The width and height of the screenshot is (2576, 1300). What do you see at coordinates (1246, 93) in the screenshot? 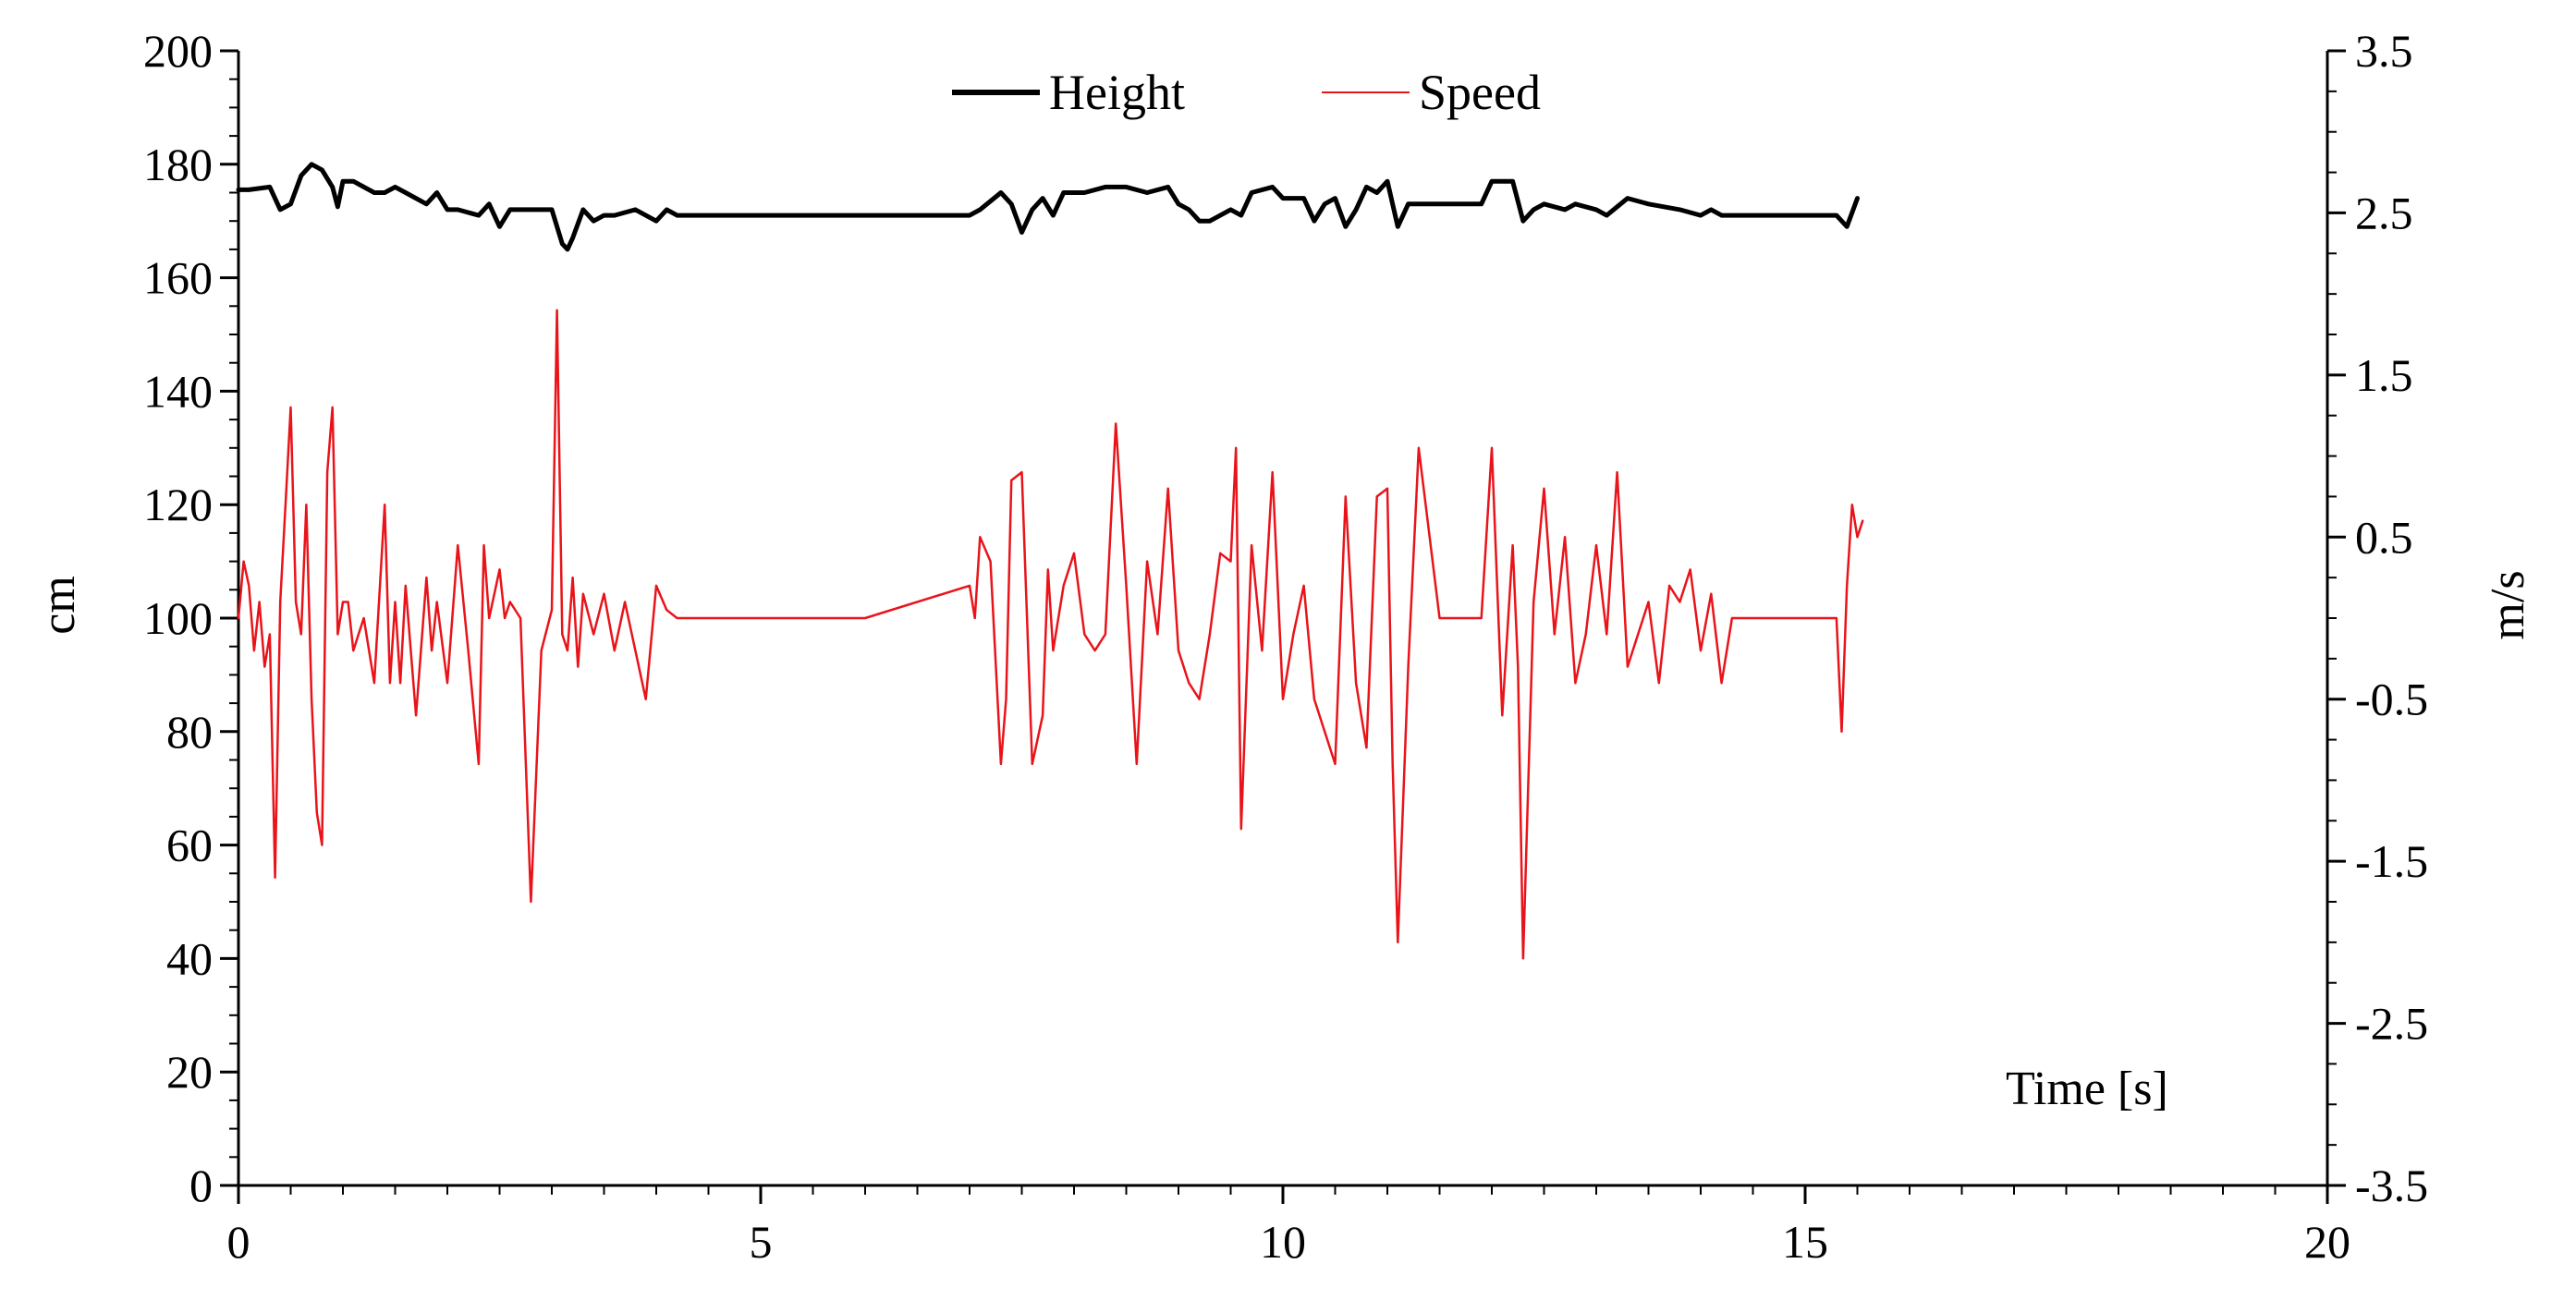
I see `legend: Height Speed` at bounding box center [1246, 93].